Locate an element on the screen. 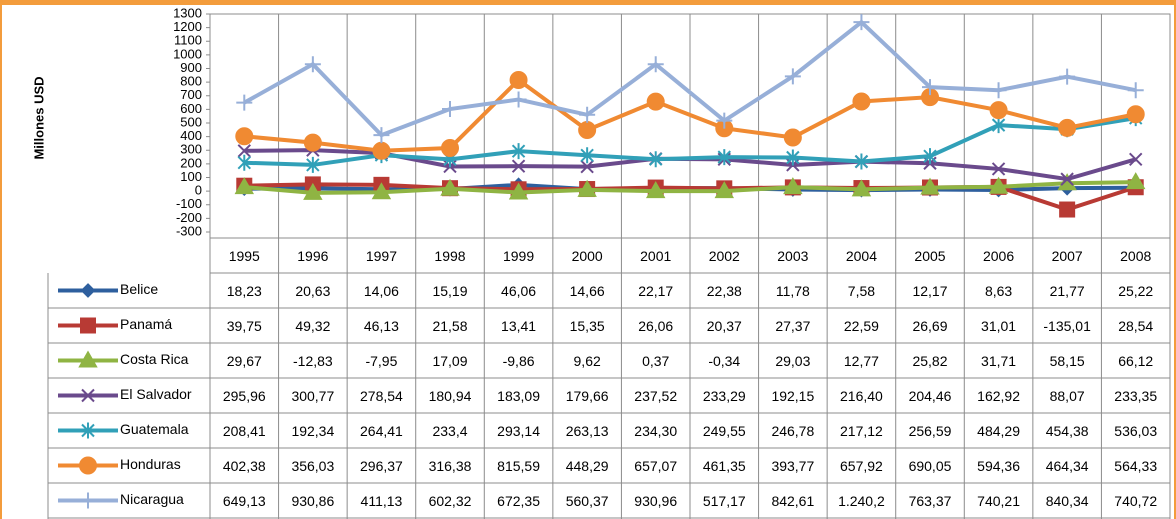  x-tick-label: 1996 is located at coordinates (312, 256).